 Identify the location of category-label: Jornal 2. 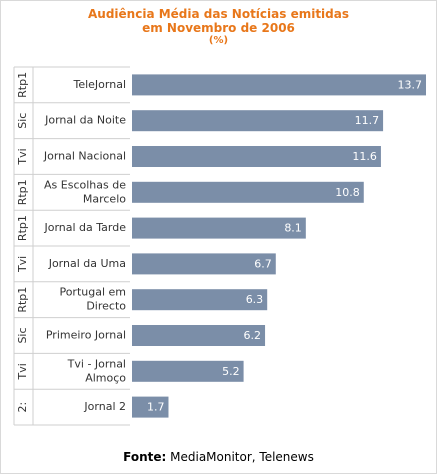
(104, 406).